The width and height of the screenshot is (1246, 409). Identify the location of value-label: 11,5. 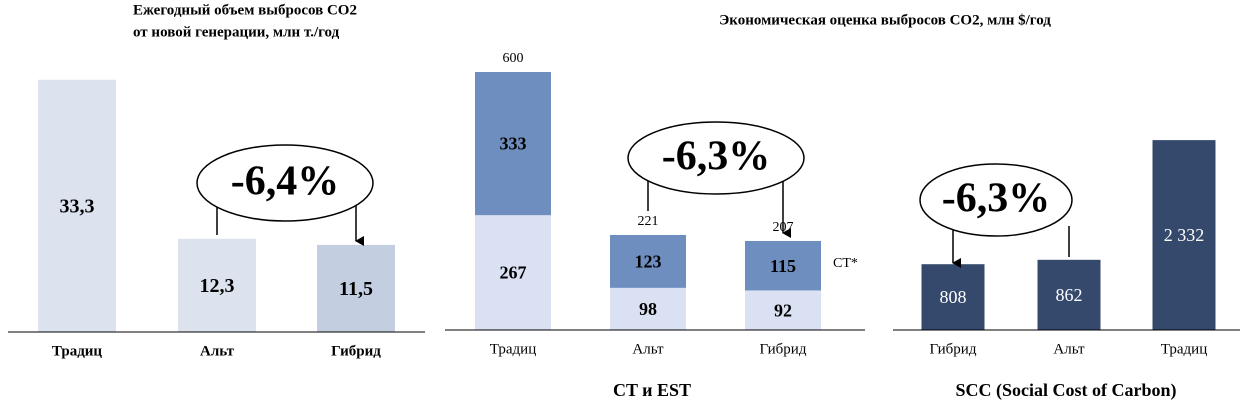
(356, 289).